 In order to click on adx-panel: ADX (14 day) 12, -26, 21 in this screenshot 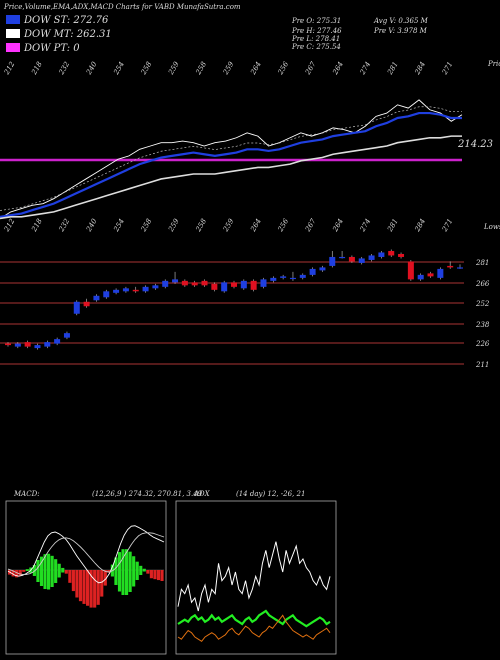, I will do `click(256, 572)`.